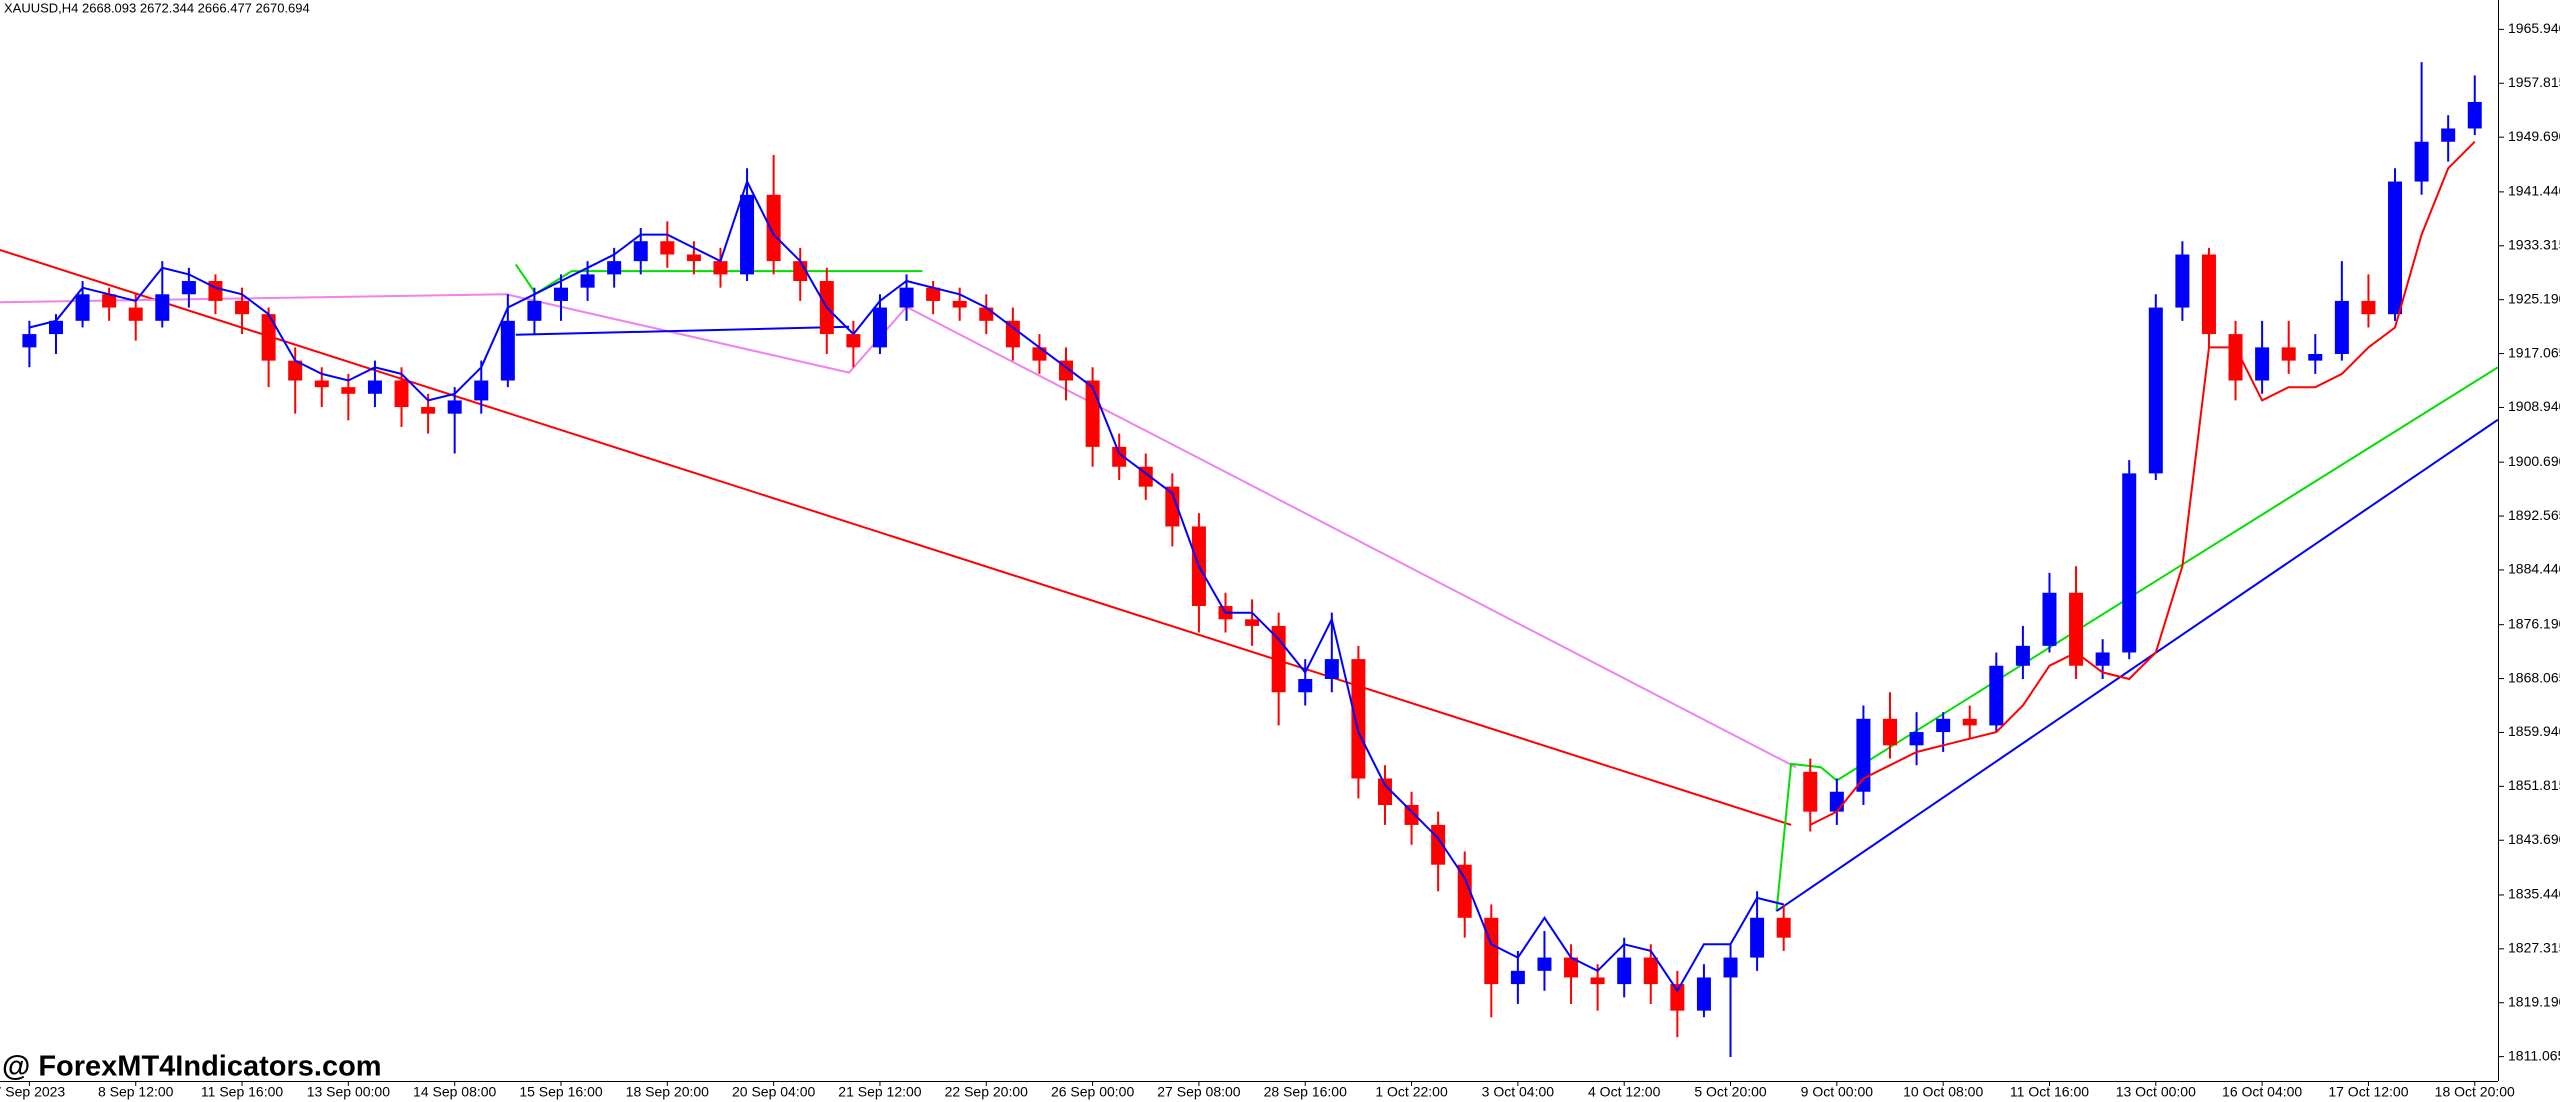 This screenshot has height=1102, width=2560. What do you see at coordinates (668, 1092) in the screenshot?
I see `x-tick-label: 18 Sep 20:00` at bounding box center [668, 1092].